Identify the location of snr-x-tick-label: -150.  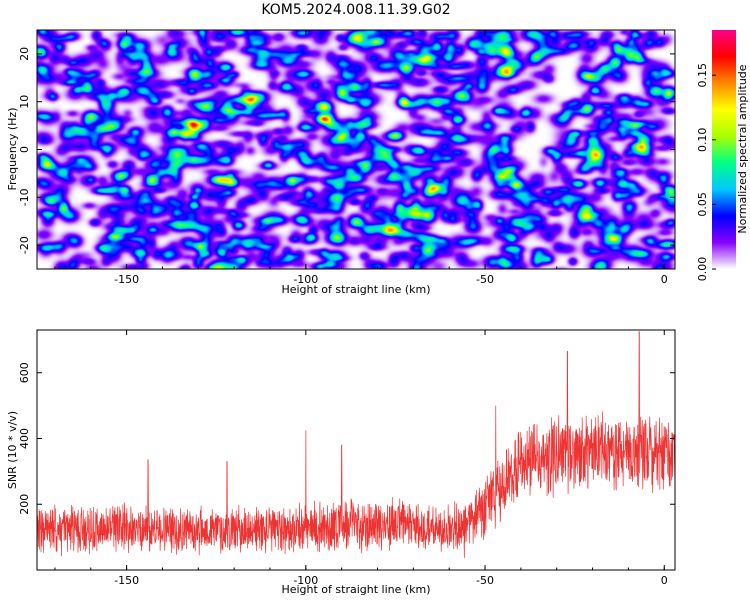
(126, 580).